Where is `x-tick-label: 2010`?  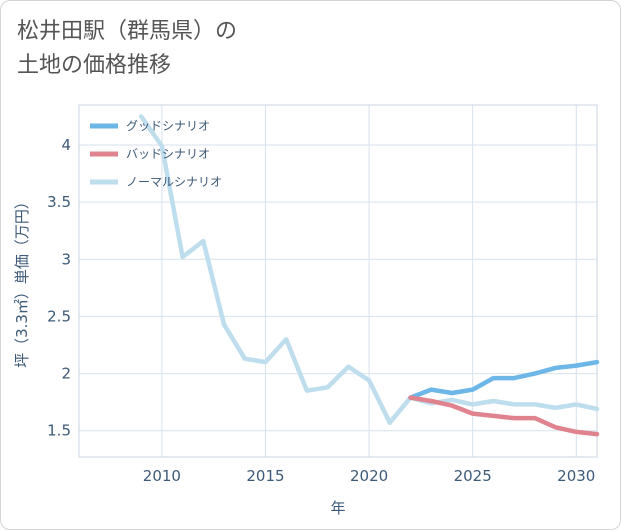 x-tick-label: 2010 is located at coordinates (162, 476).